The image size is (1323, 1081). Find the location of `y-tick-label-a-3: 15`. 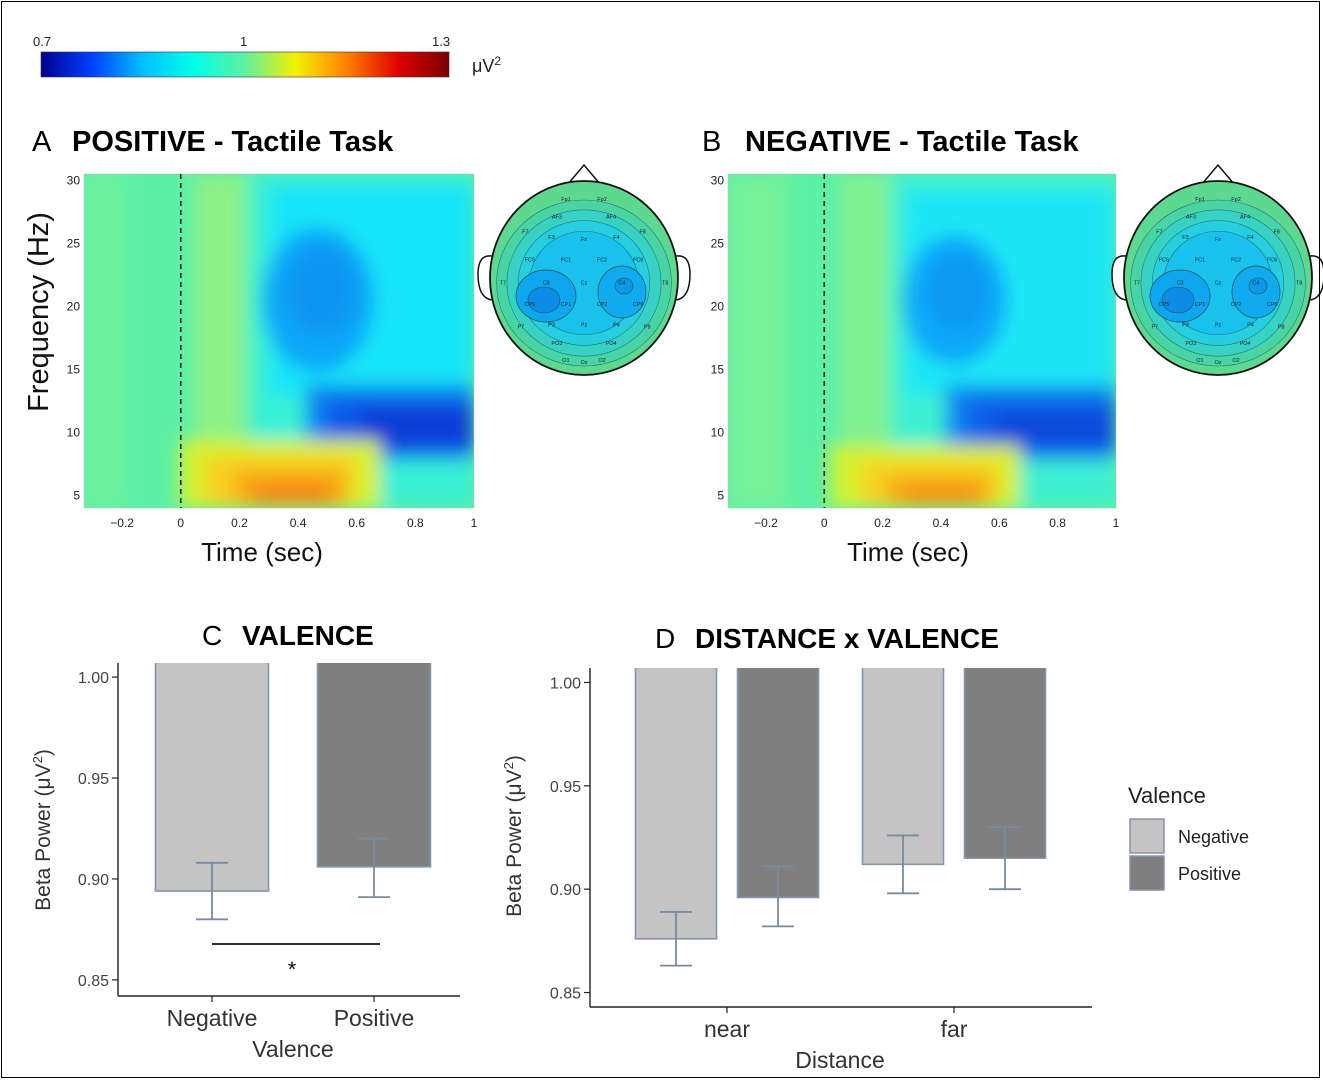

y-tick-label-a-3: 15 is located at coordinates (74, 369).